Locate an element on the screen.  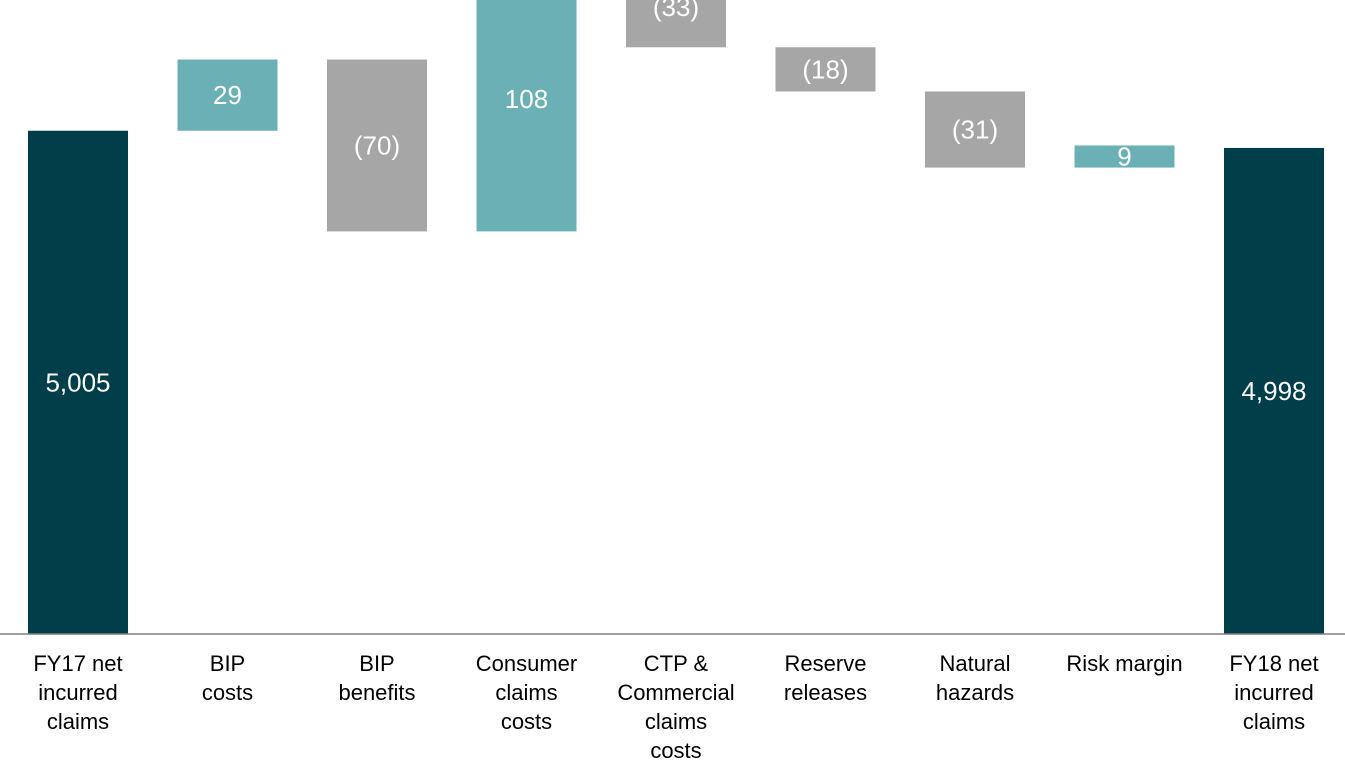
category-label-7: Risk margin is located at coordinates (1124, 663).